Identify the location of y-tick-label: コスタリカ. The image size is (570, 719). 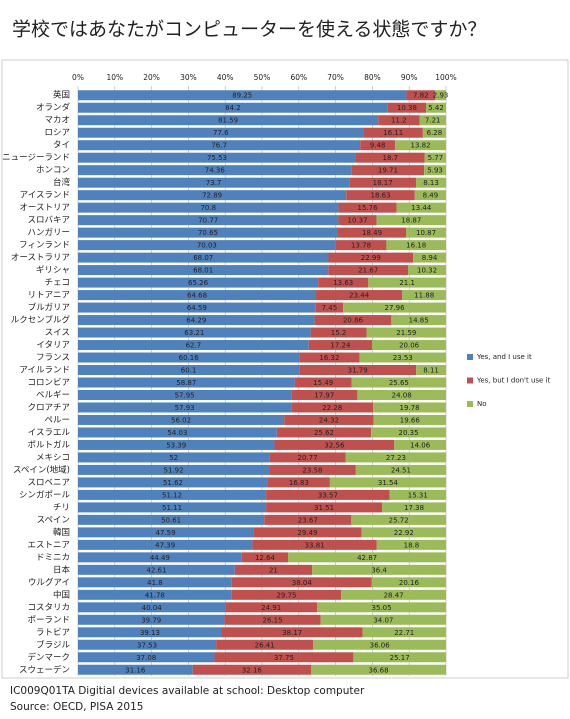
(48, 608).